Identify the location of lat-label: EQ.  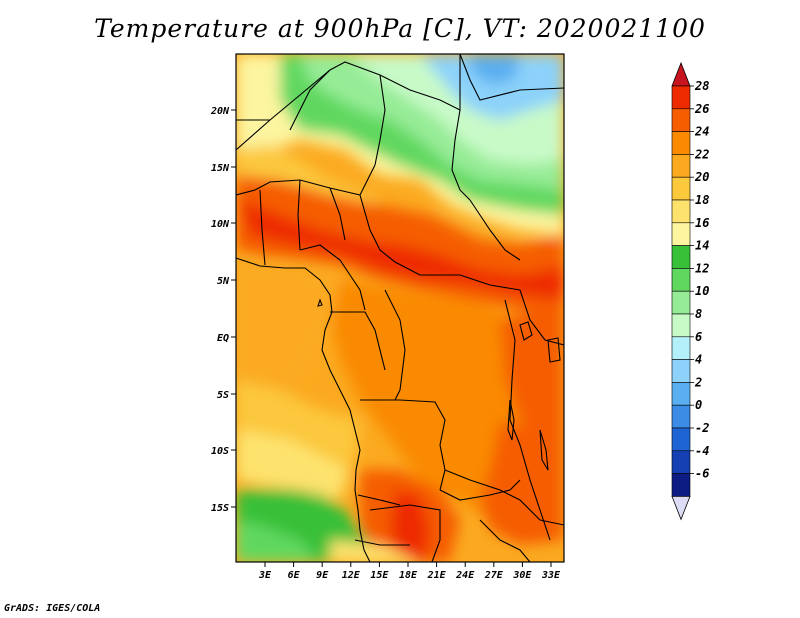
(223, 338).